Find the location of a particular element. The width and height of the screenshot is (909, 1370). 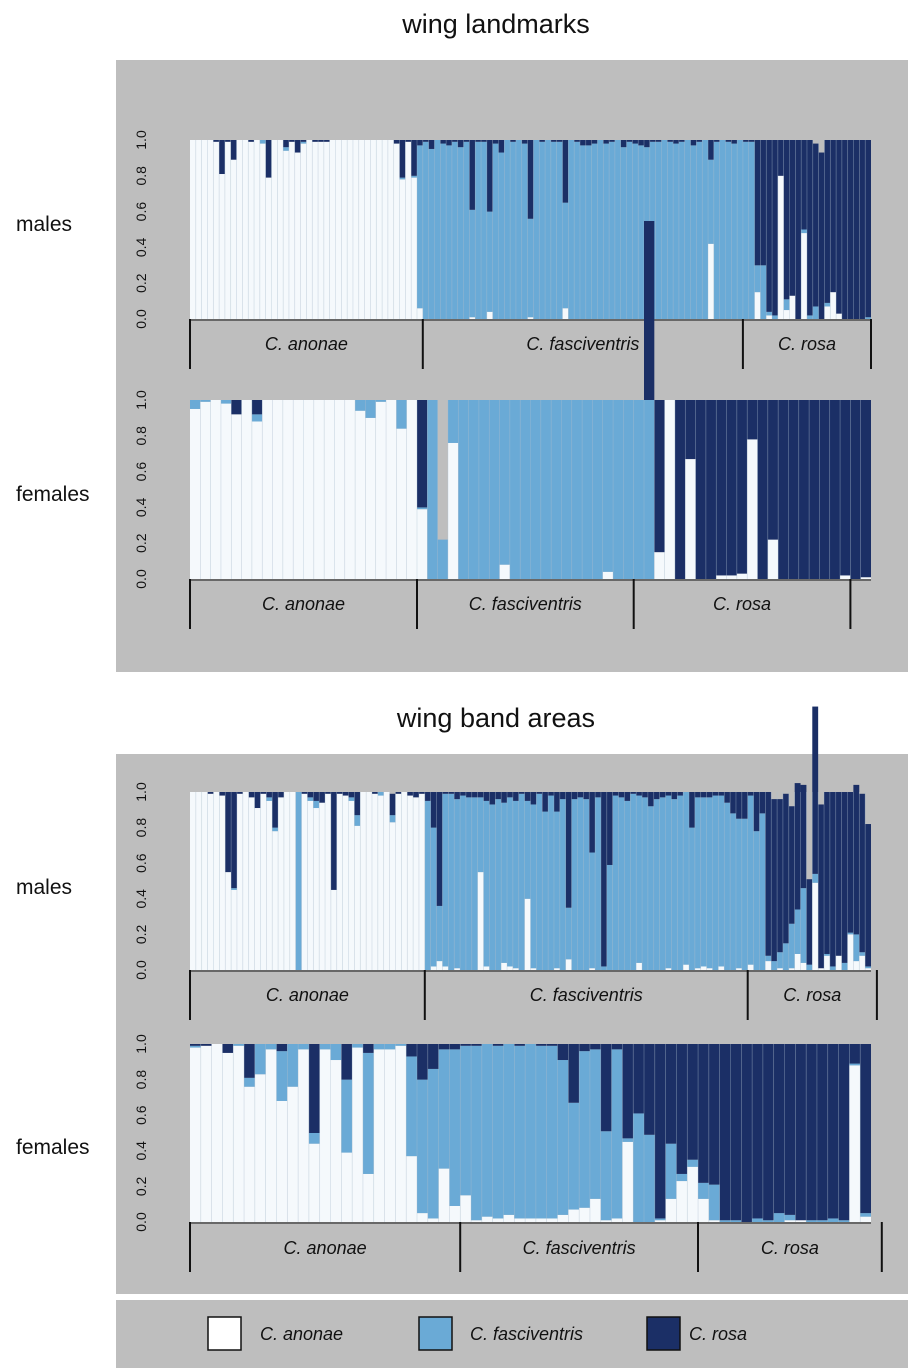

legend-label-rosa: C. rosa is located at coordinates (718, 1334).